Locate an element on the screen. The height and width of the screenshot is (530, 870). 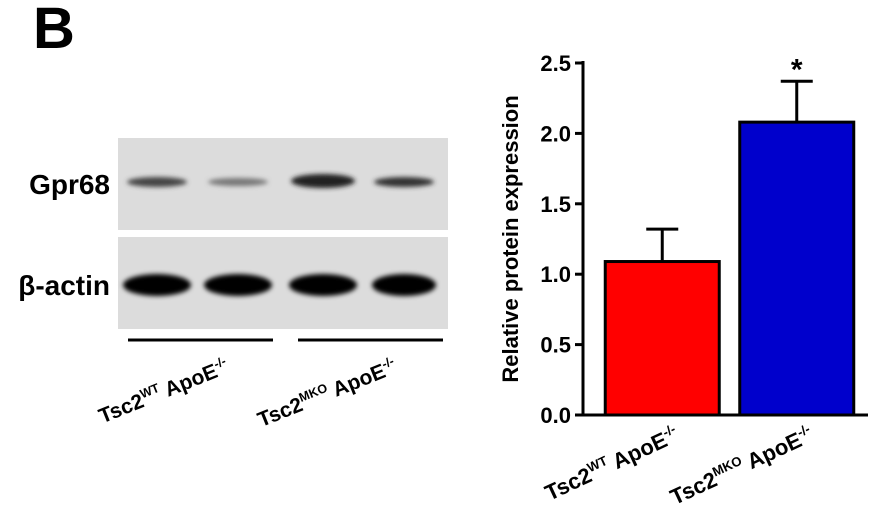
blot-row-label: Gpr68 is located at coordinates (69, 184).